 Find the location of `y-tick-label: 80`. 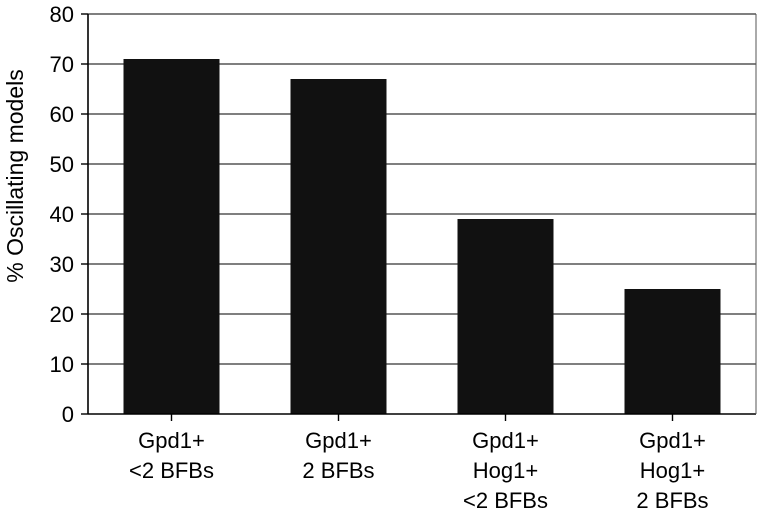

y-tick-label: 80 is located at coordinates (62, 14).